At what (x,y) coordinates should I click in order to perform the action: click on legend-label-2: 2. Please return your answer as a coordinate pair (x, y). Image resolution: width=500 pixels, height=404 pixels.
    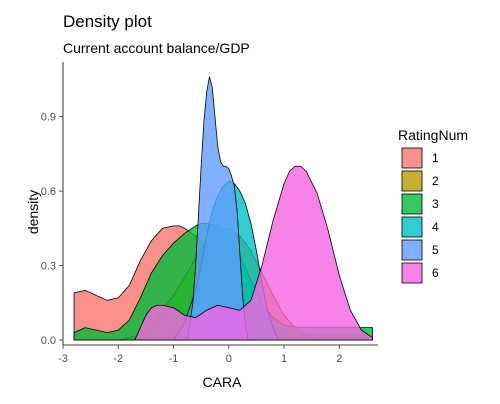
    Looking at the image, I should click on (435, 181).